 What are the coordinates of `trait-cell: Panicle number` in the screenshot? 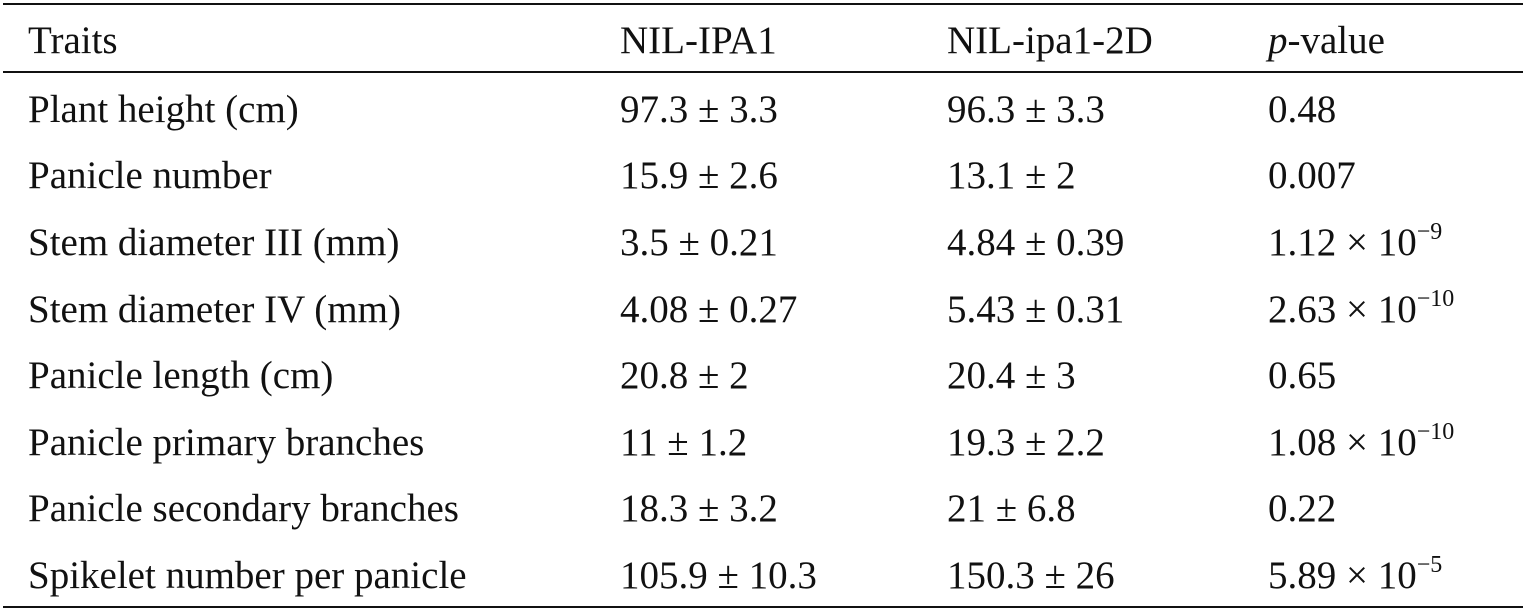 It's located at (150, 176).